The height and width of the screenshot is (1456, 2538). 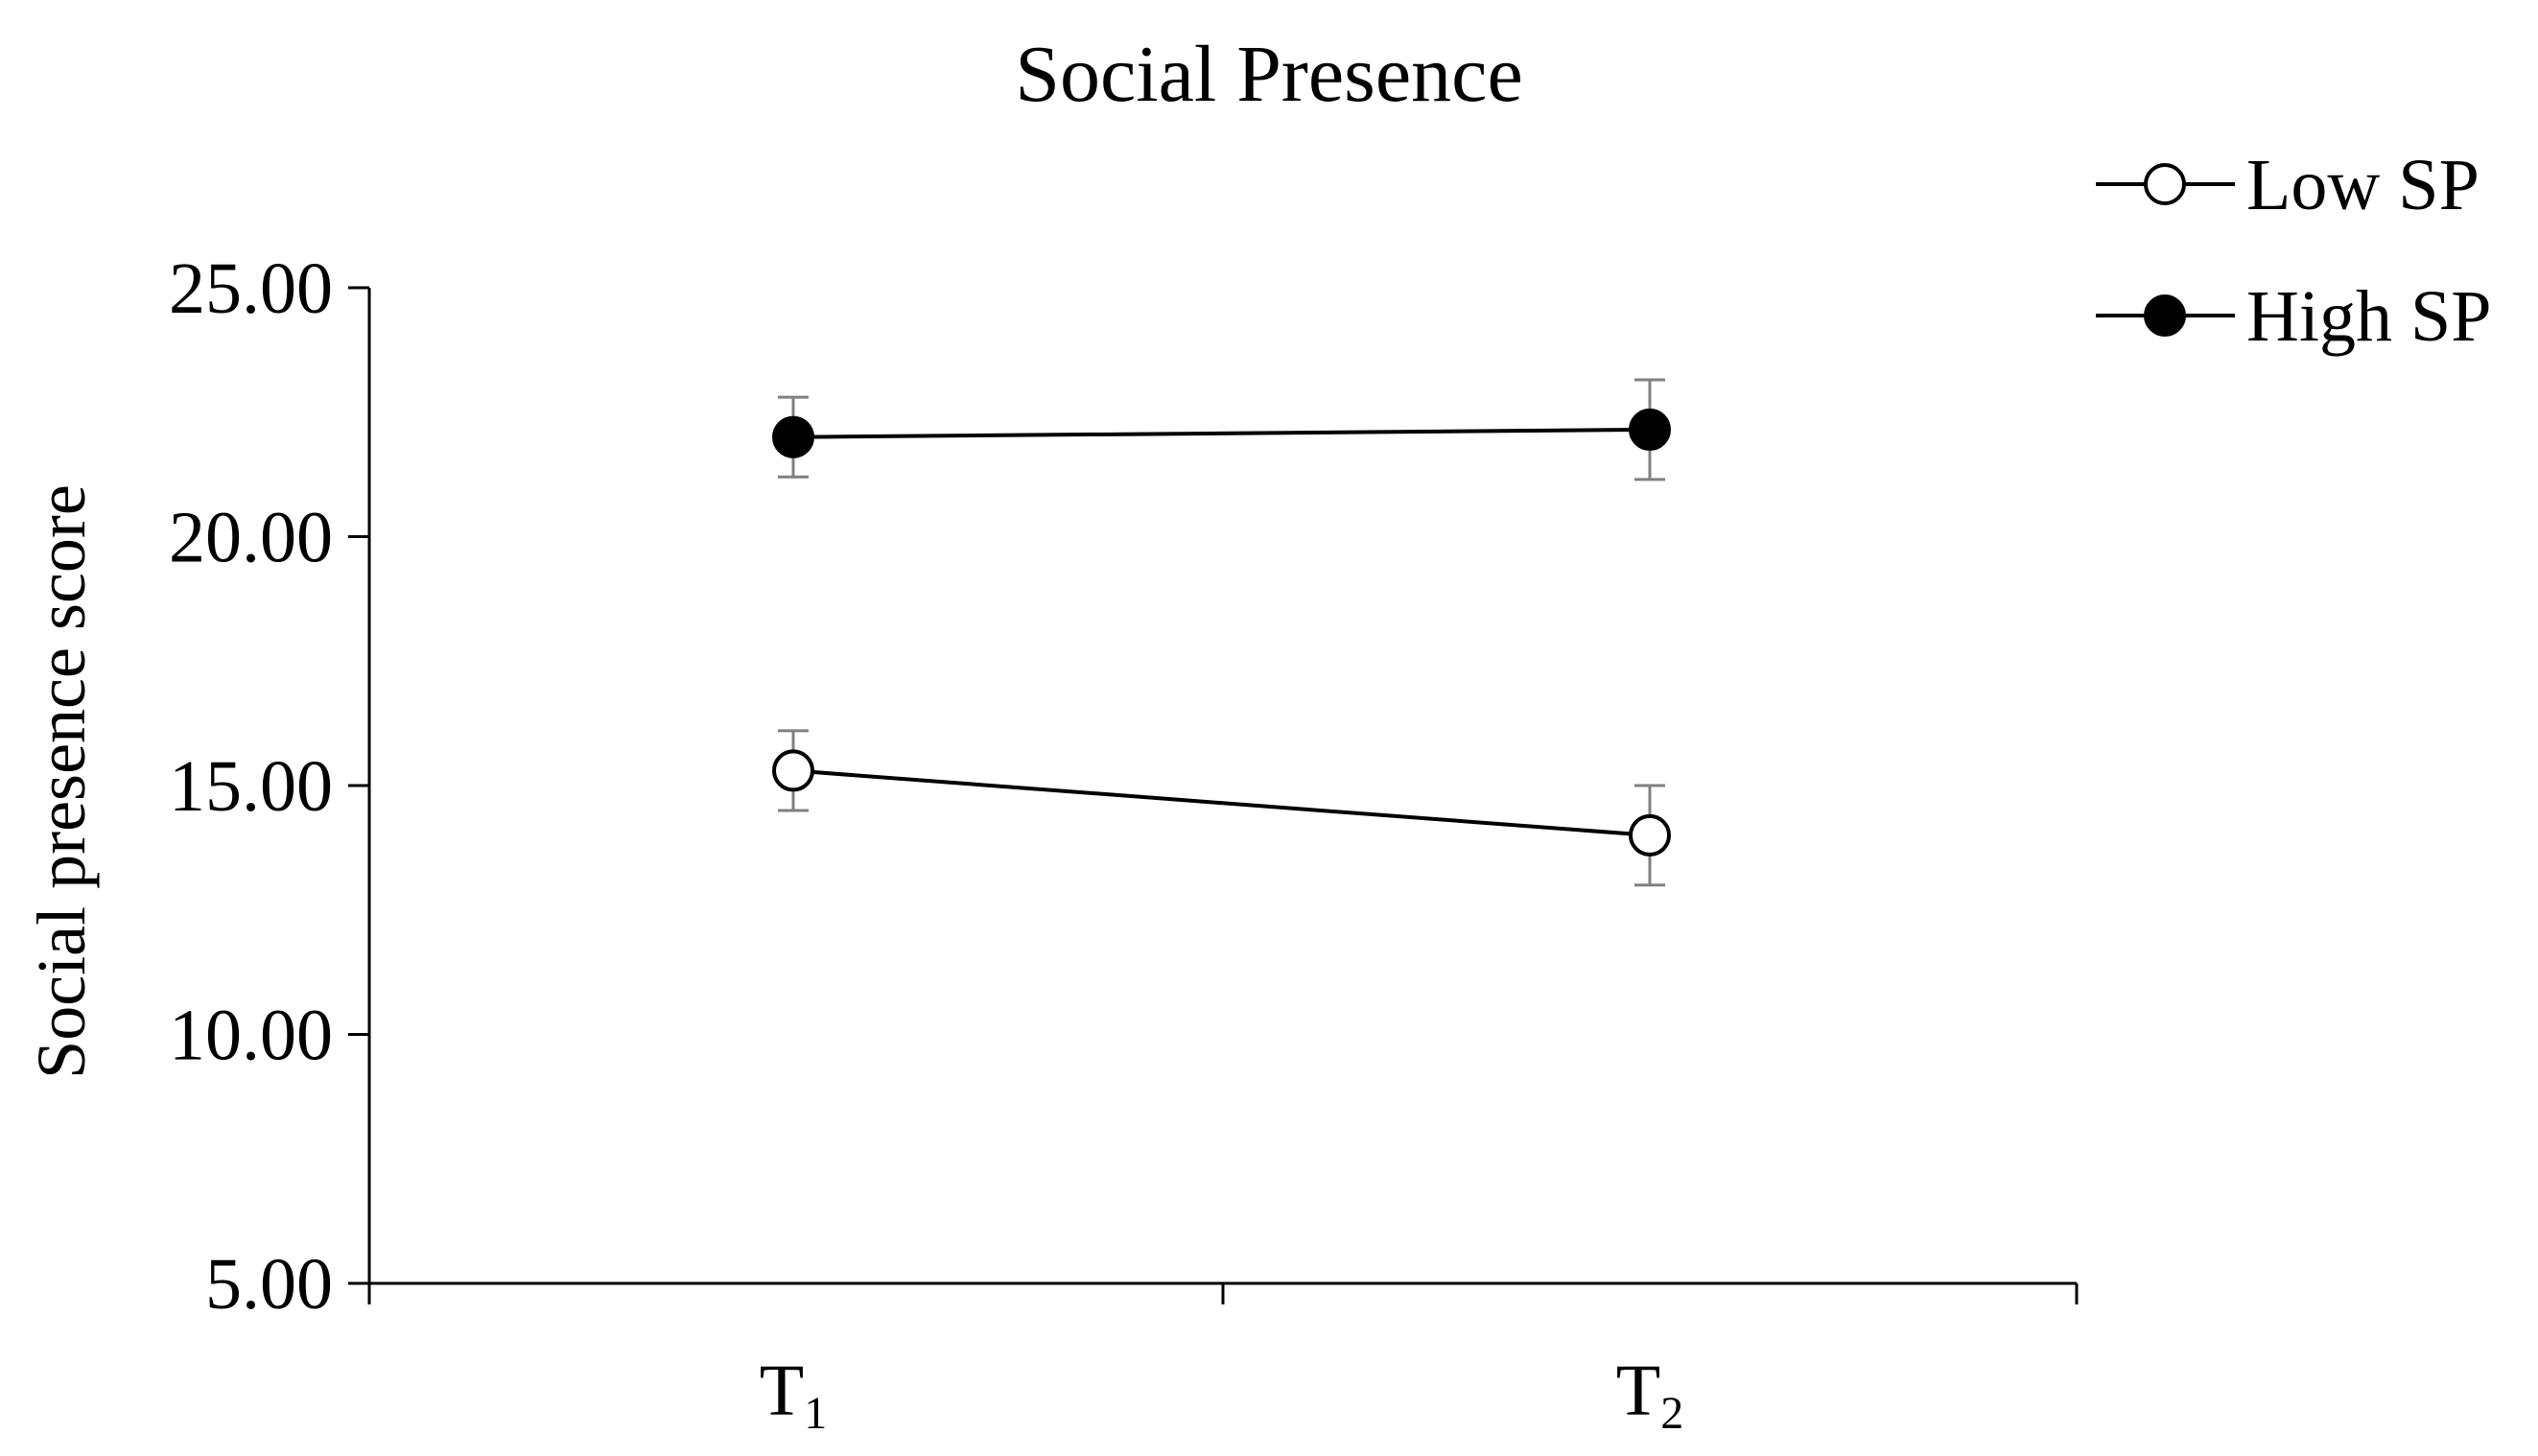 I want to click on y-tick-label: 25.00, so click(x=251, y=288).